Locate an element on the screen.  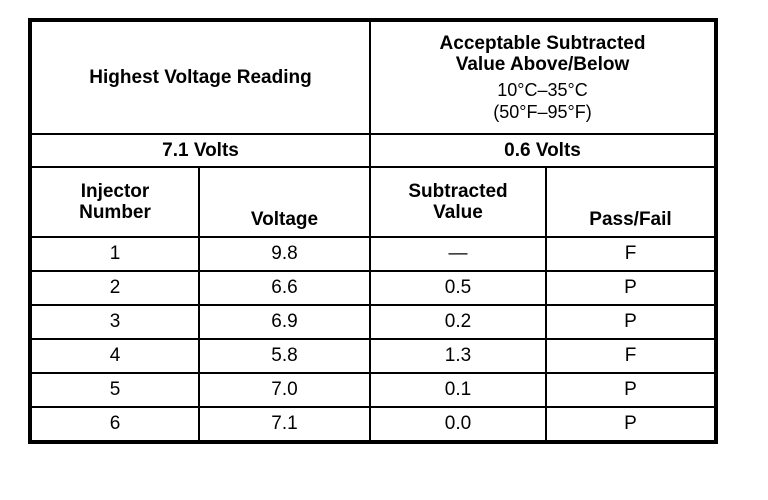
cell-injector-number: 5 is located at coordinates (114, 390).